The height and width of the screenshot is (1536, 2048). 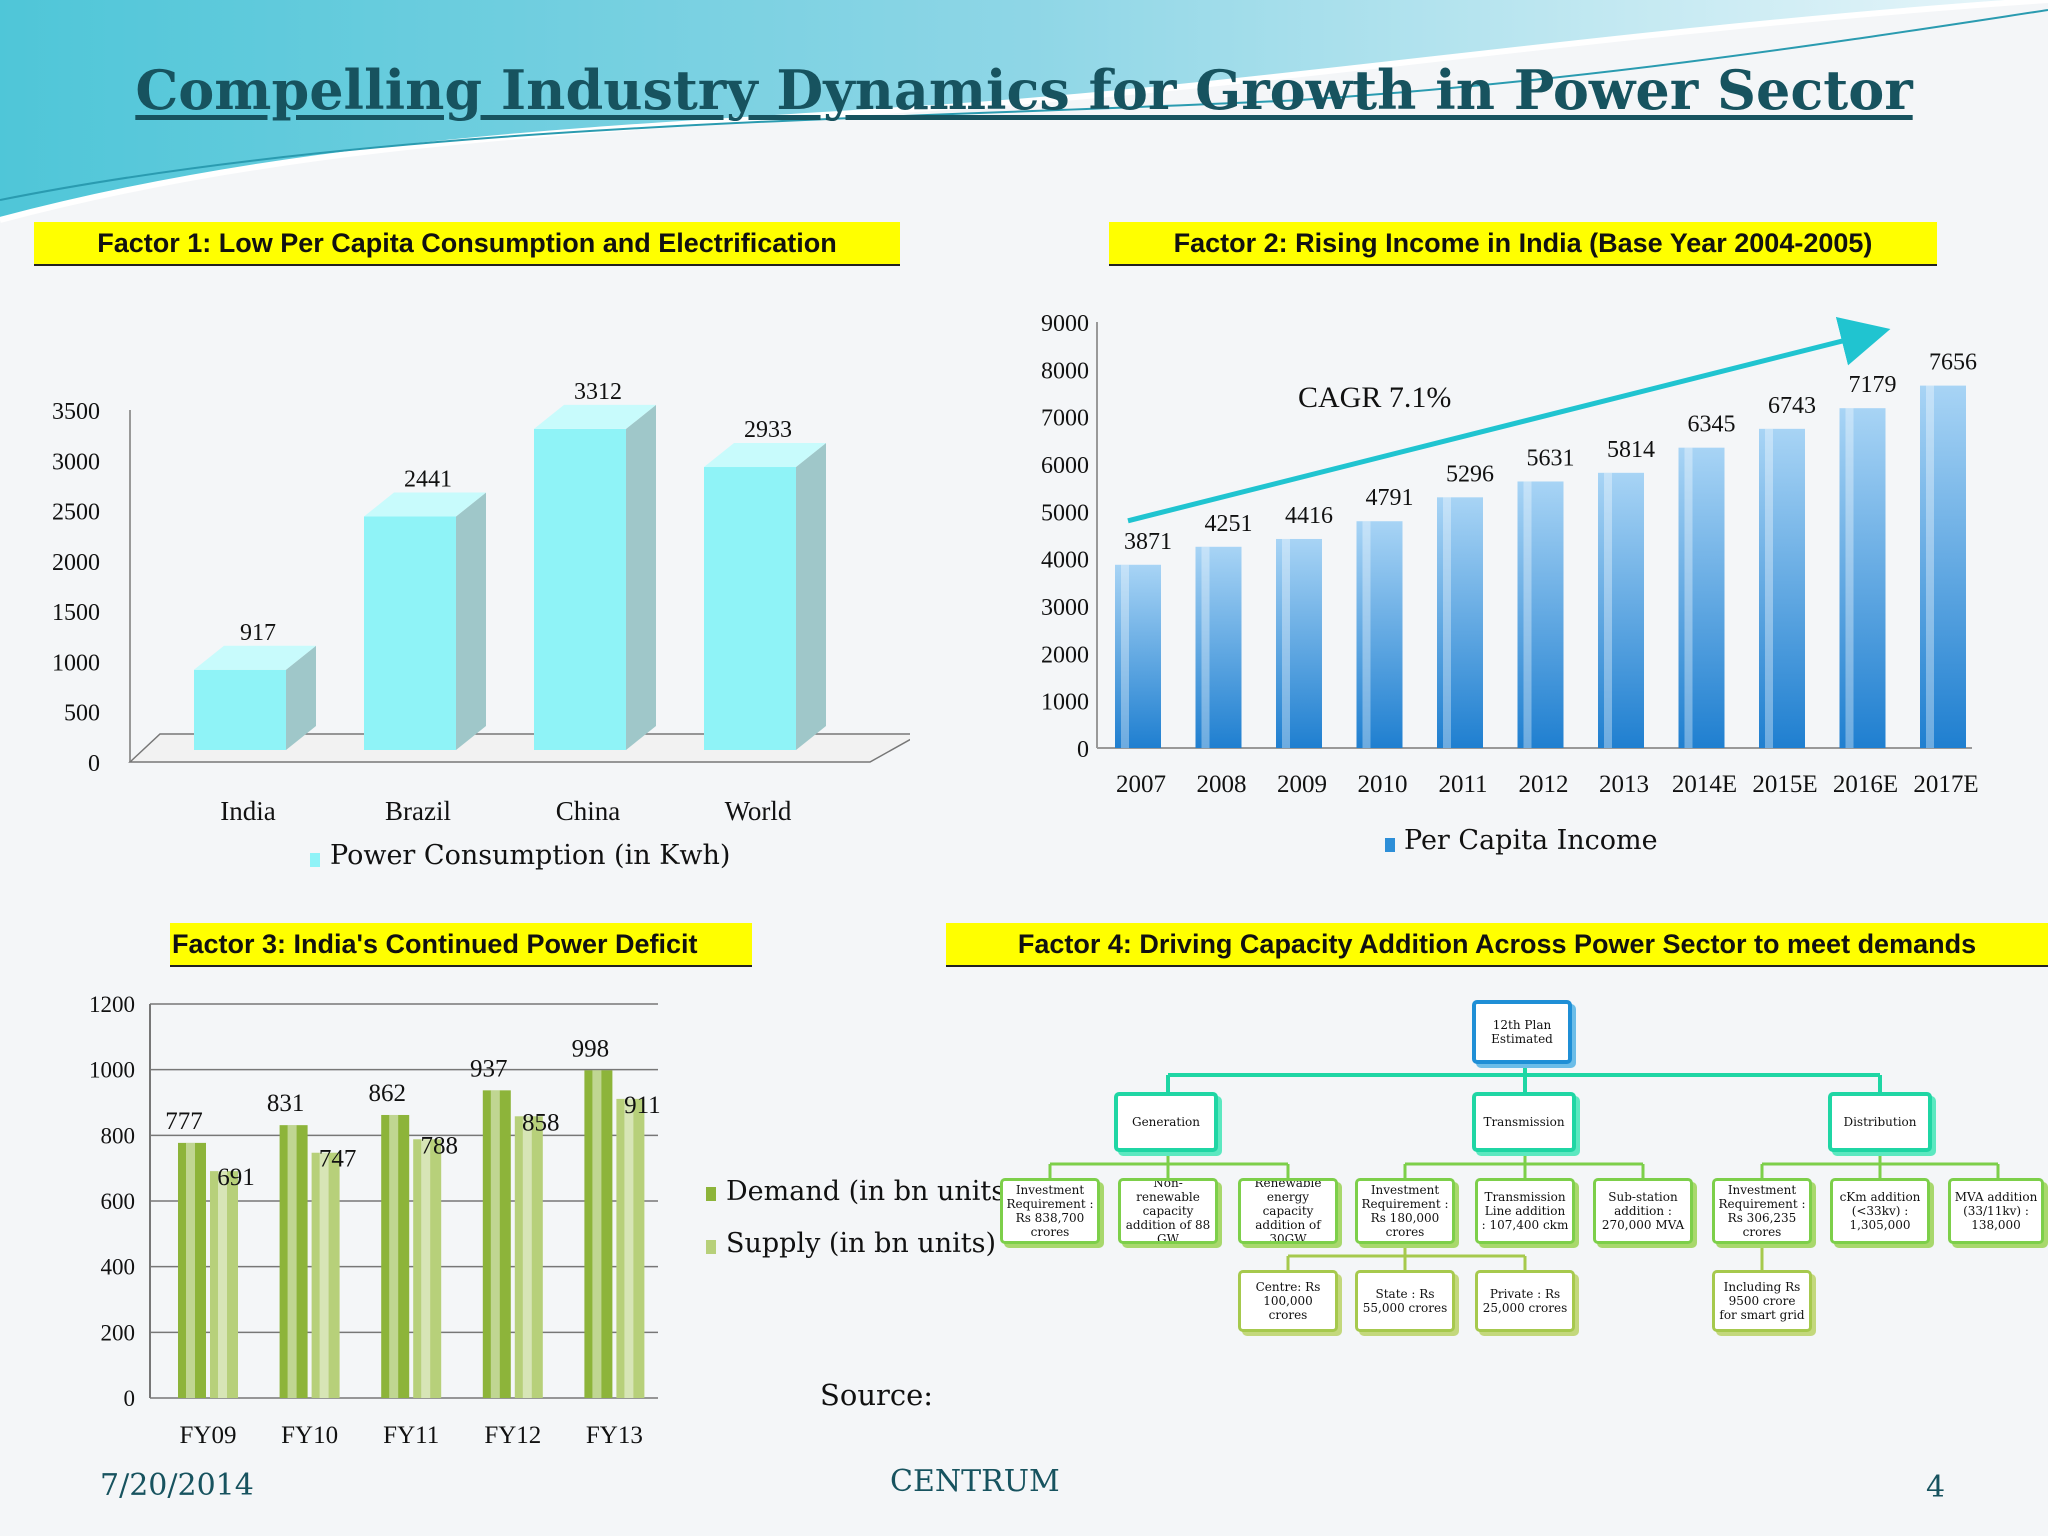 What do you see at coordinates (711, 1247) in the screenshot?
I see `legend-swatch-supply` at bounding box center [711, 1247].